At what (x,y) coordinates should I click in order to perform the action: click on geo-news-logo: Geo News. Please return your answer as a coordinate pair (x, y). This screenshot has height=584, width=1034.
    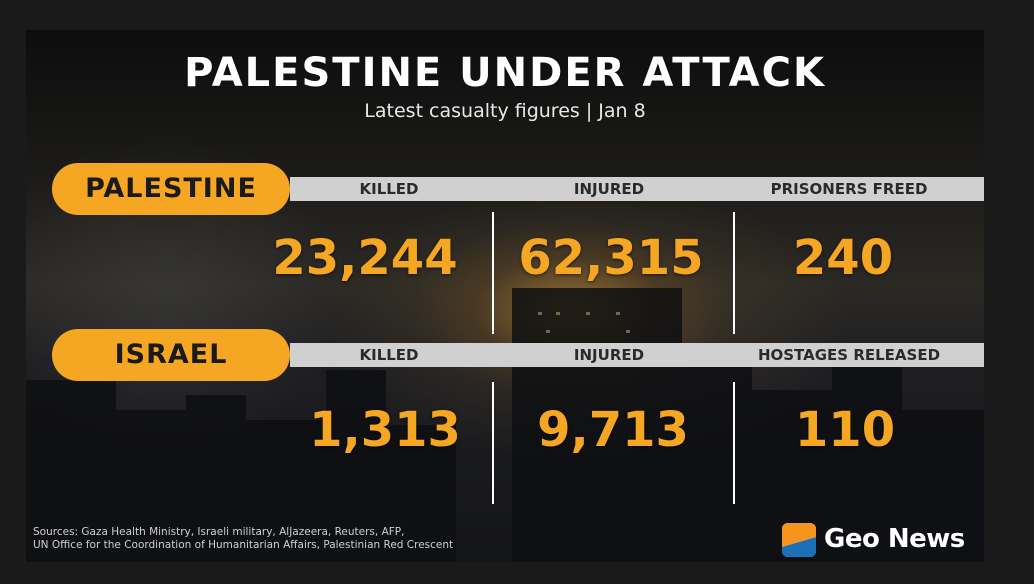
    Looking at the image, I should click on (877, 540).